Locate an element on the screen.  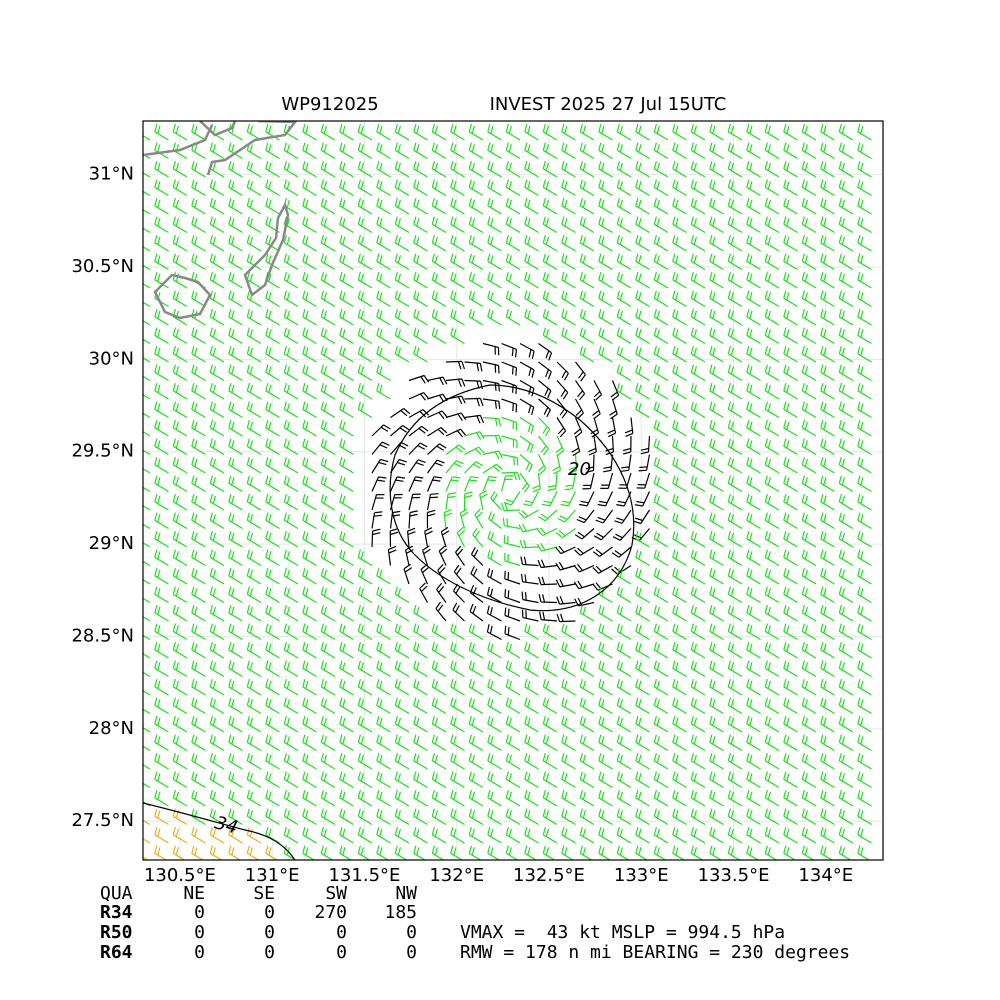
y-tick-label: 27.5°N is located at coordinates (102, 820).